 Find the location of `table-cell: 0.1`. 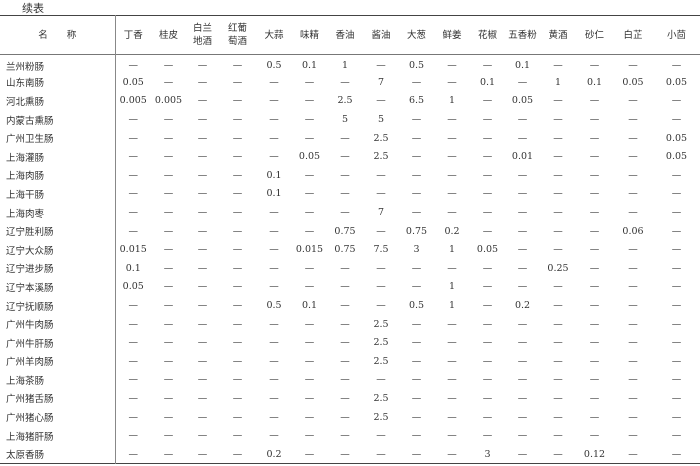

table-cell: 0.1 is located at coordinates (594, 82).